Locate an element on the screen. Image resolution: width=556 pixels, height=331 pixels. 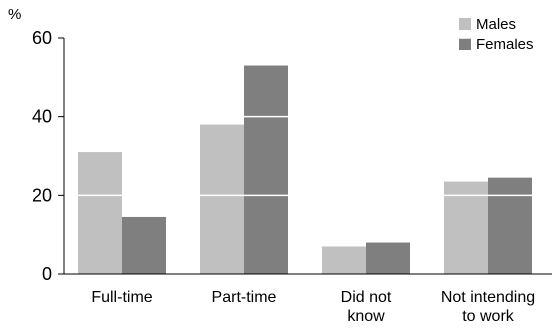
x-category-label-1: Part-time is located at coordinates (244, 297).